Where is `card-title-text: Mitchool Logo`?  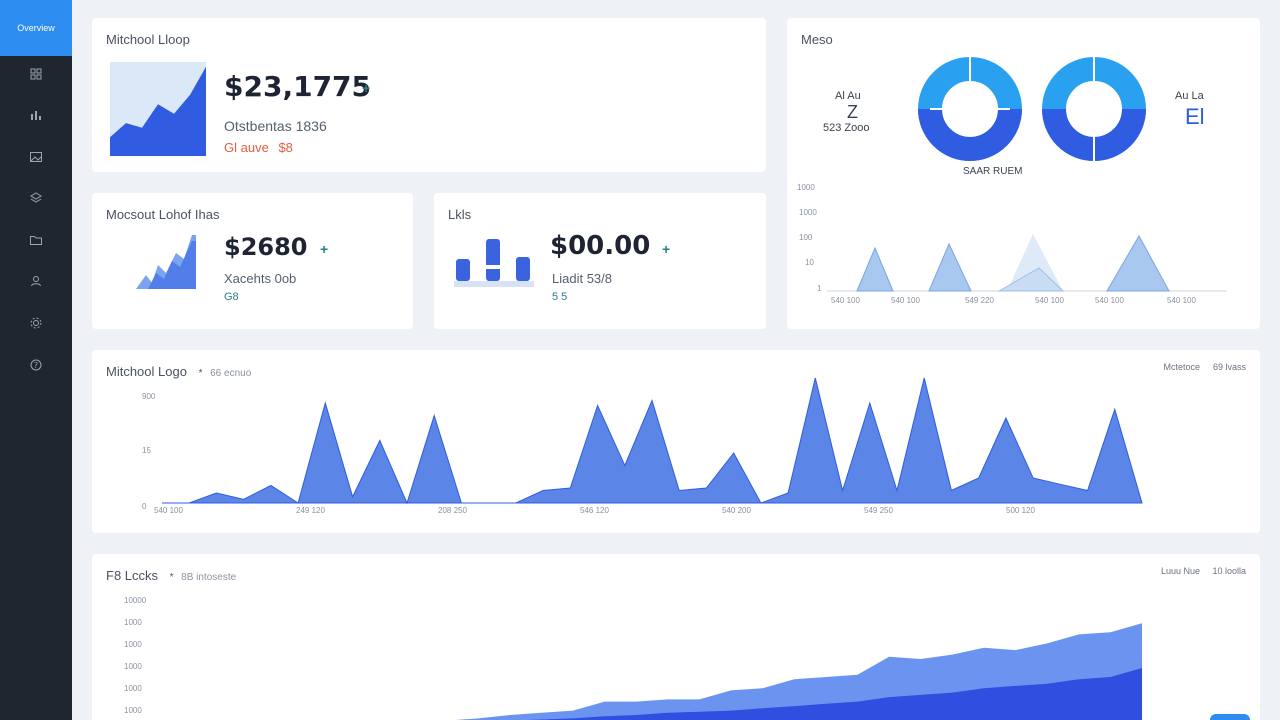 card-title-text: Mitchool Logo is located at coordinates (146, 371).